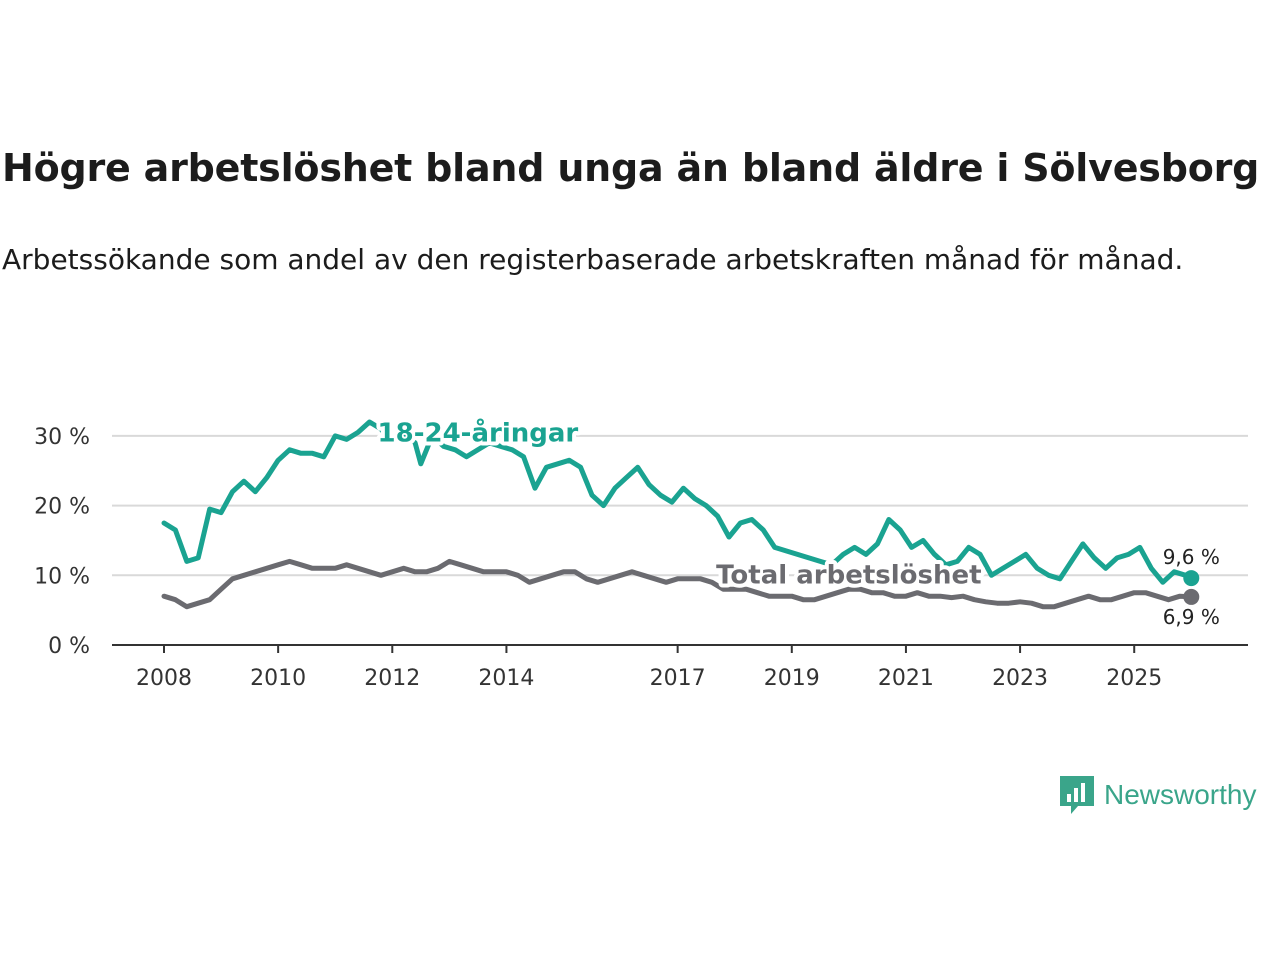 Image resolution: width=1280 pixels, height=960 pixels. What do you see at coordinates (792, 678) in the screenshot?
I see `x-tick-label: 2019` at bounding box center [792, 678].